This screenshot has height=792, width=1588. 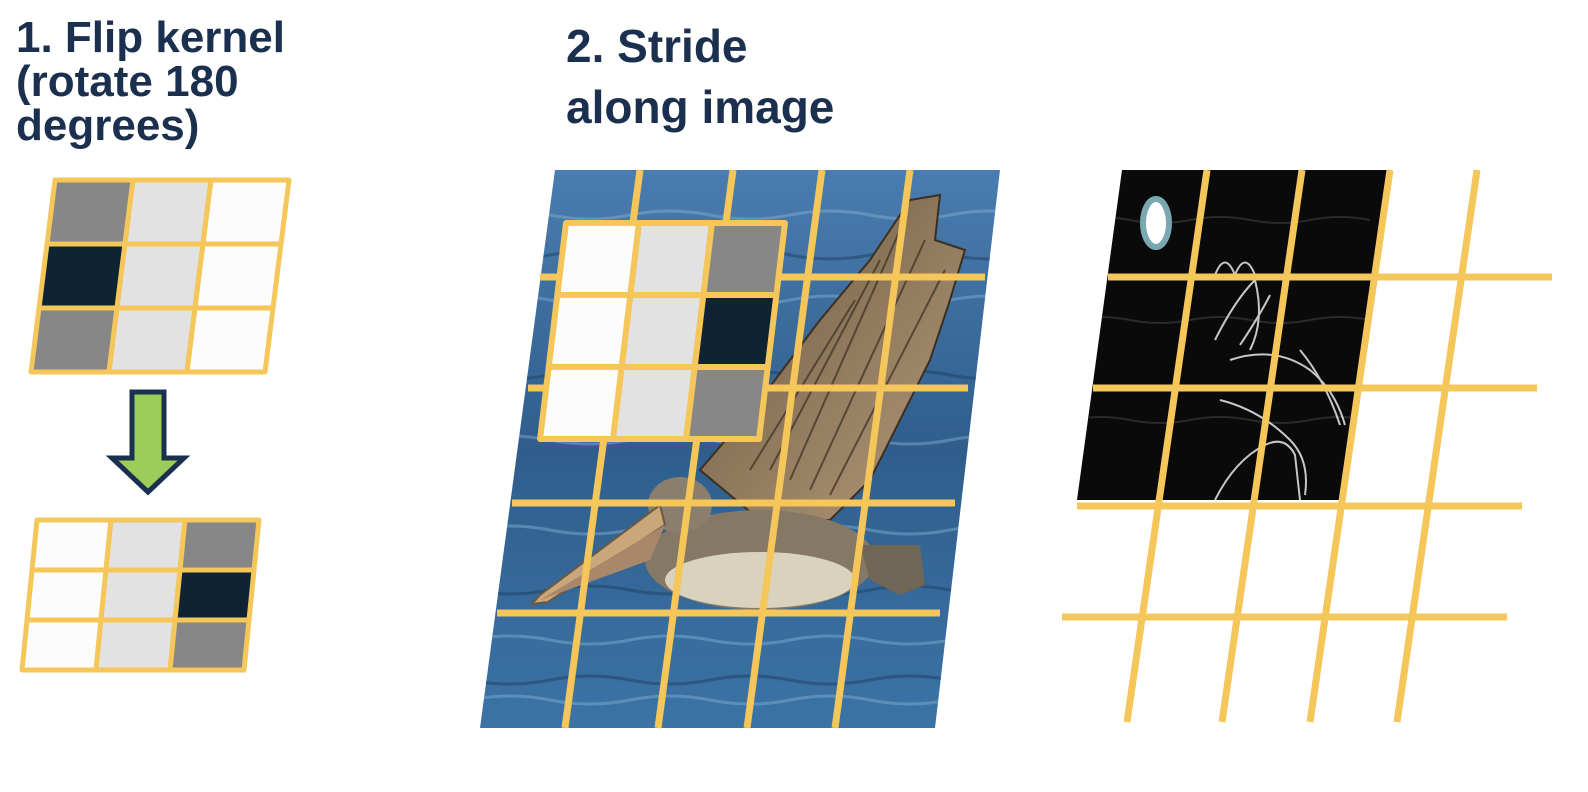 What do you see at coordinates (657, 46) in the screenshot?
I see `step2-title-line: 2. Stride` at bounding box center [657, 46].